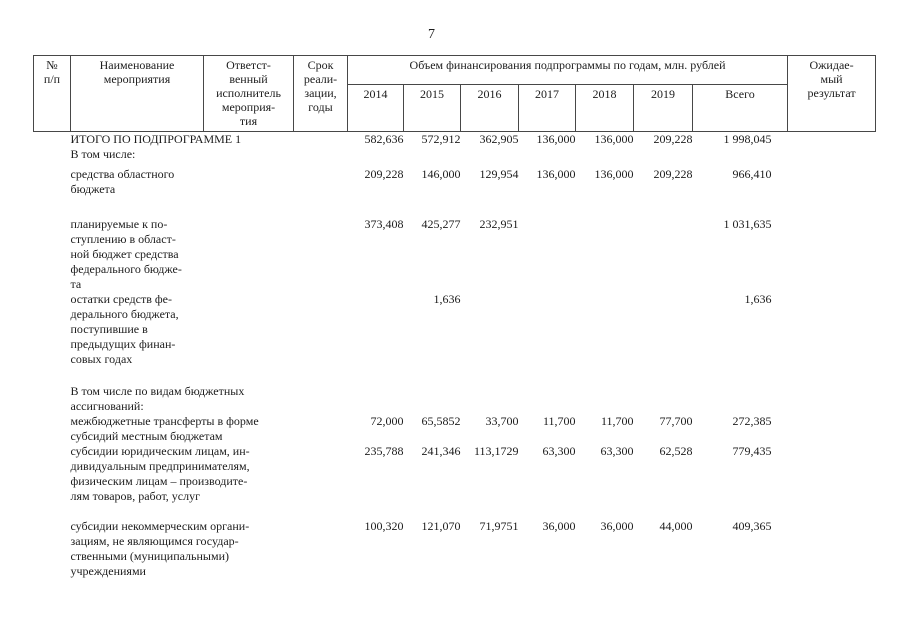  I want to click on value-total: 966,410, so click(752, 174).